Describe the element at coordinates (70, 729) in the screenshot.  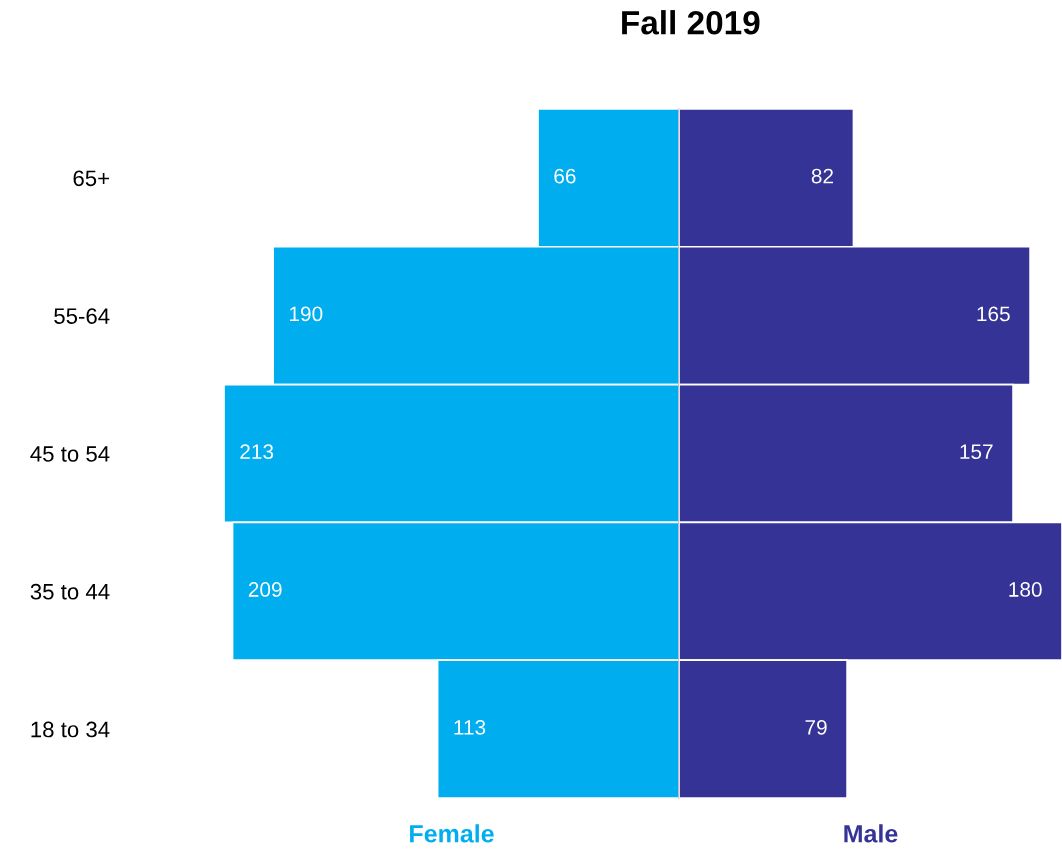
I see `y-tick-label: 18 to 34` at that location.